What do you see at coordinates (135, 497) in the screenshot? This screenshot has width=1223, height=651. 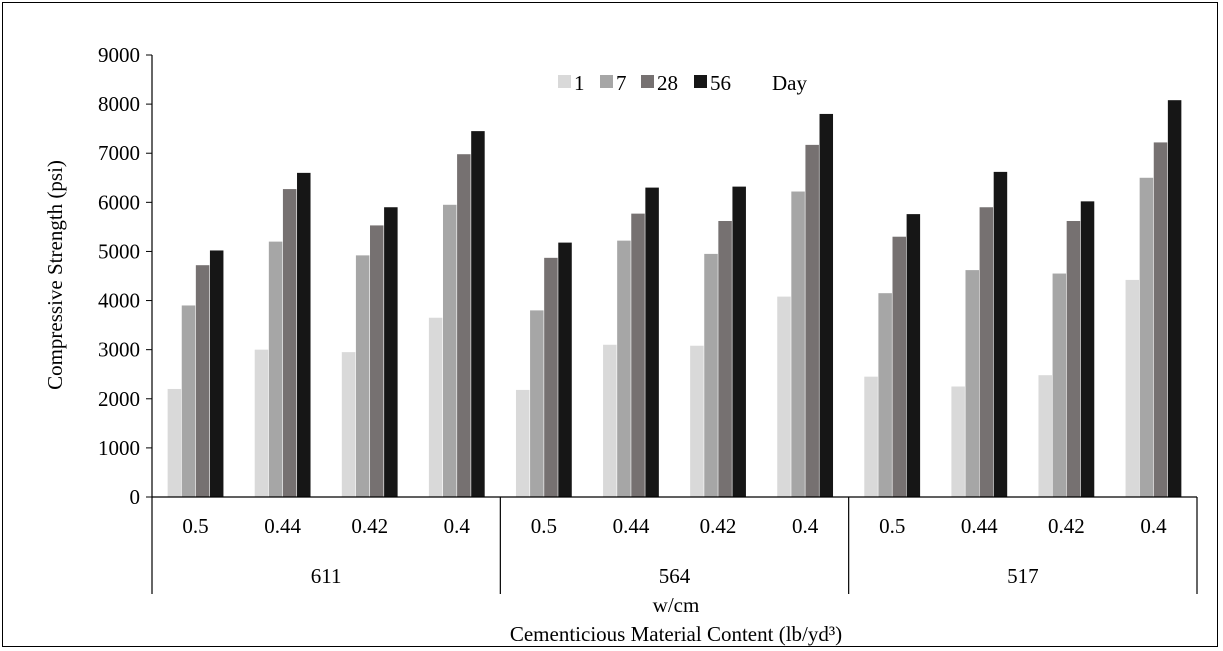 I see `y-tick-label: 0` at bounding box center [135, 497].